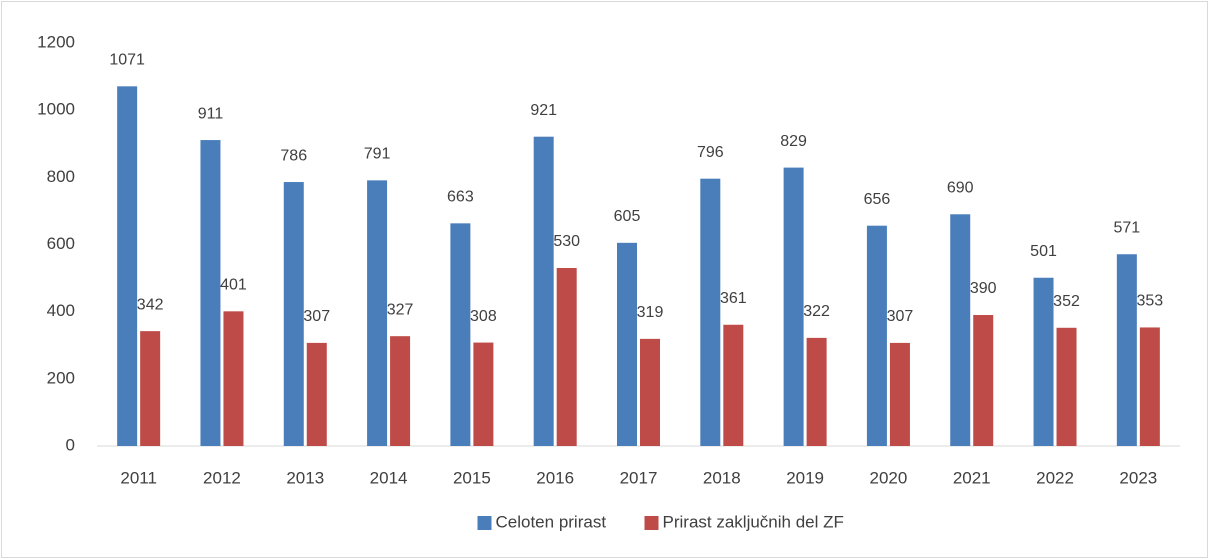 Image resolution: width=1210 pixels, height=559 pixels. I want to click on y-tick-label: 600, so click(61, 243).